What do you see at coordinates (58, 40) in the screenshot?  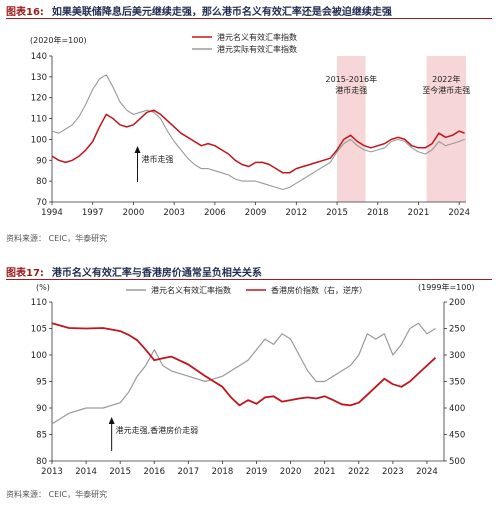 I see `y-unit-label: (2020年=100)` at bounding box center [58, 40].